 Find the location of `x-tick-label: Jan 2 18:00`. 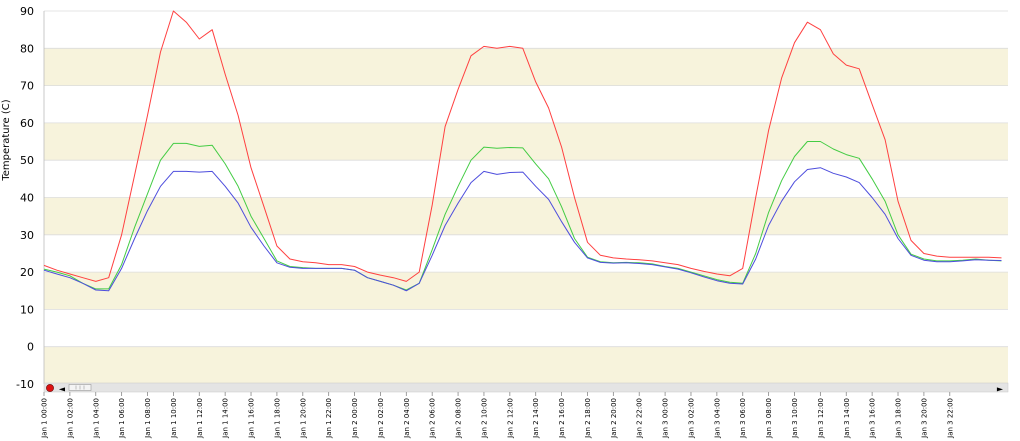

x-tick-label: Jan 2 18:00 is located at coordinates (588, 418).